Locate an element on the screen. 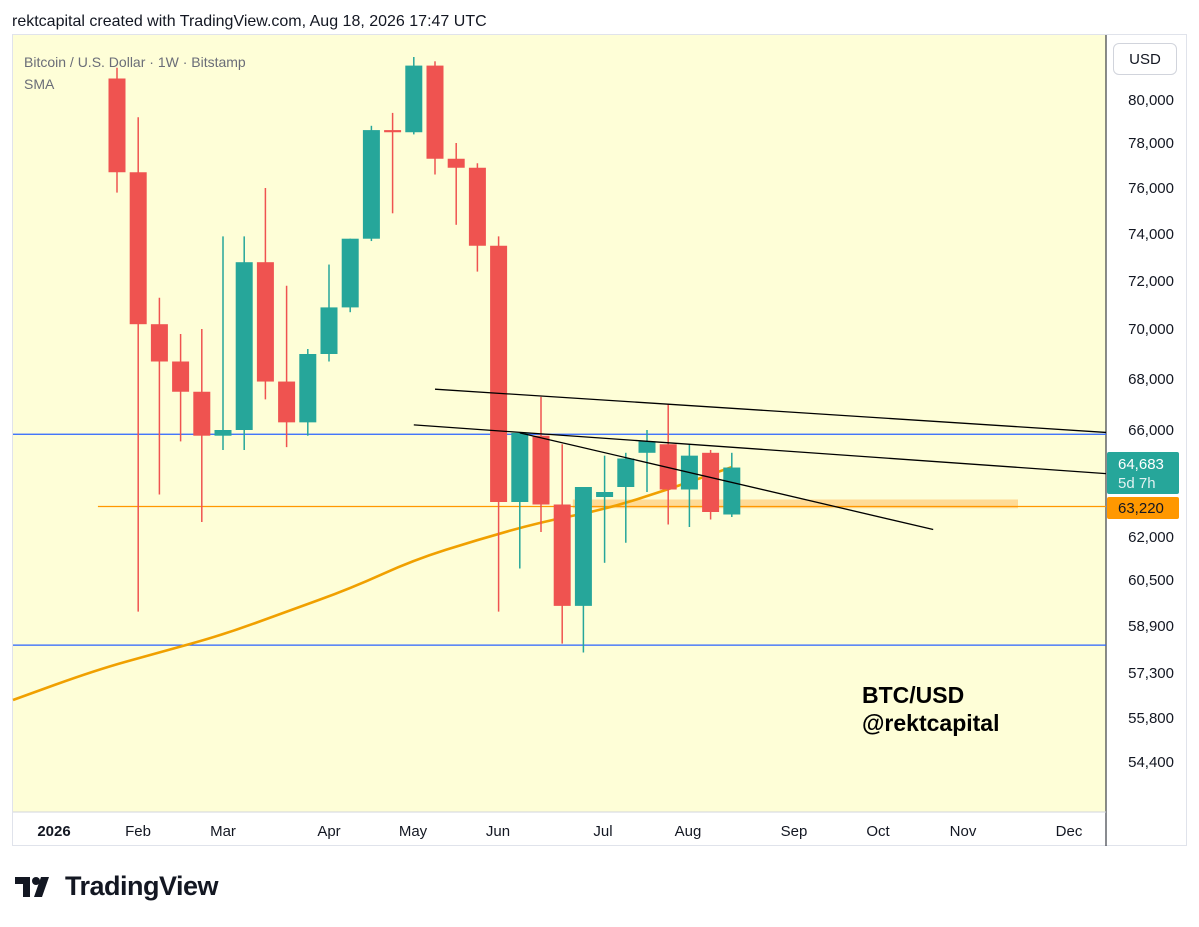 Image resolution: width=1199 pixels, height=927 pixels. time-tick-label: Sep is located at coordinates (794, 831).